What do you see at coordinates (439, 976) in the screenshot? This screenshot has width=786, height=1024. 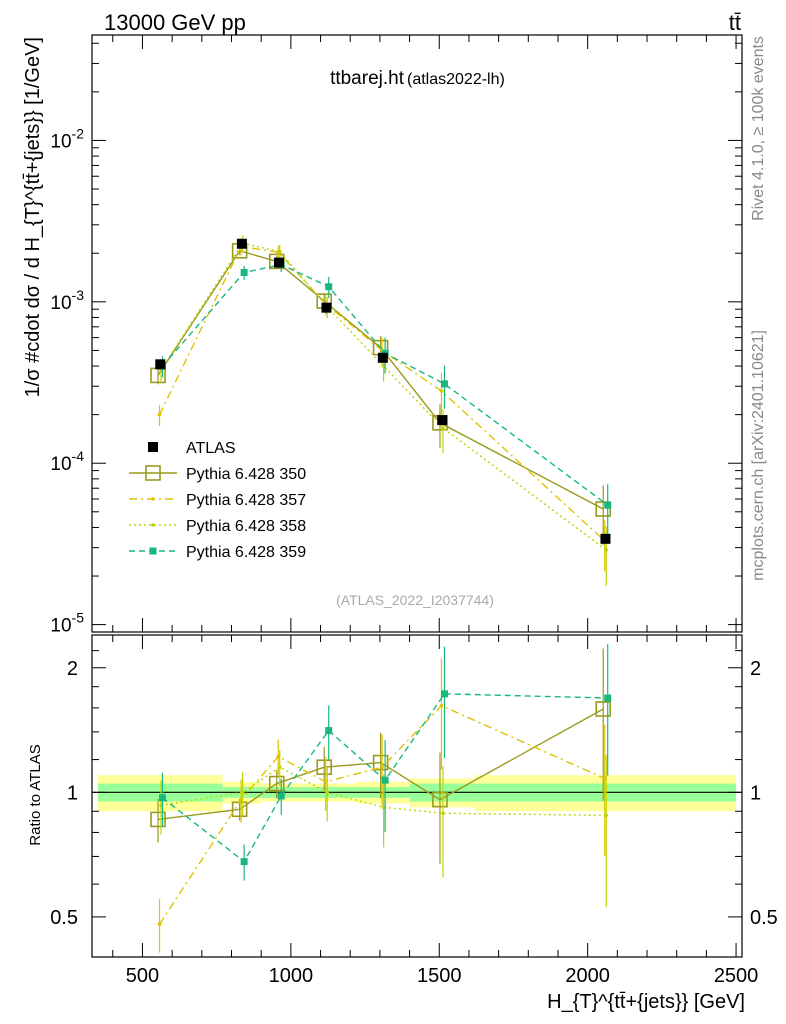 I see `x-tick-label: 1500` at bounding box center [439, 976].